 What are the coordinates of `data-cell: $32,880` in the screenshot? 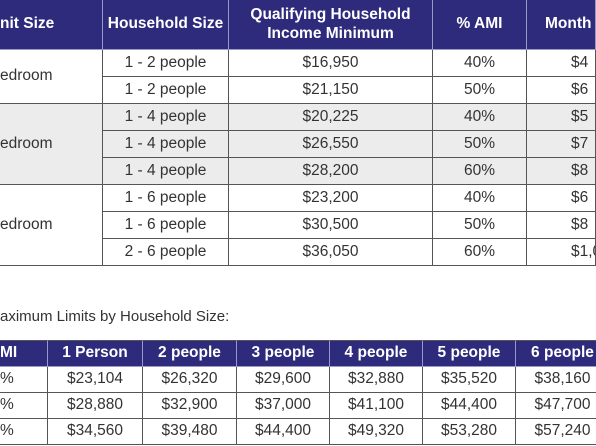 It's located at (376, 380).